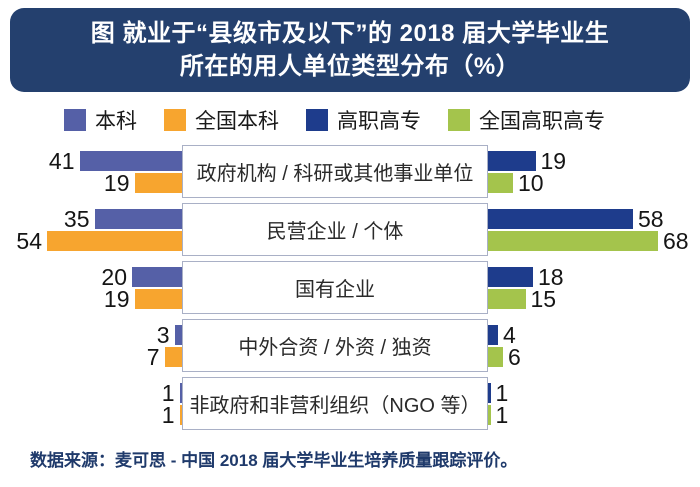  I want to click on bar-value-gaozhi: 19, so click(553, 160).